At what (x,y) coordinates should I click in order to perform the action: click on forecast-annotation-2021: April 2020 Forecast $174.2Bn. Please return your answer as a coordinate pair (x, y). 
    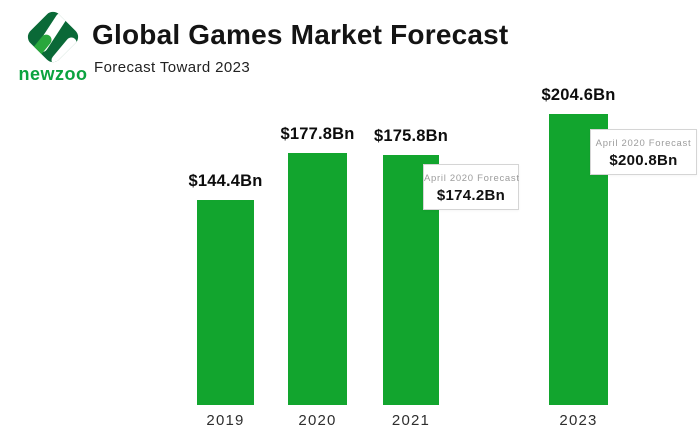
    Looking at the image, I should click on (471, 187).